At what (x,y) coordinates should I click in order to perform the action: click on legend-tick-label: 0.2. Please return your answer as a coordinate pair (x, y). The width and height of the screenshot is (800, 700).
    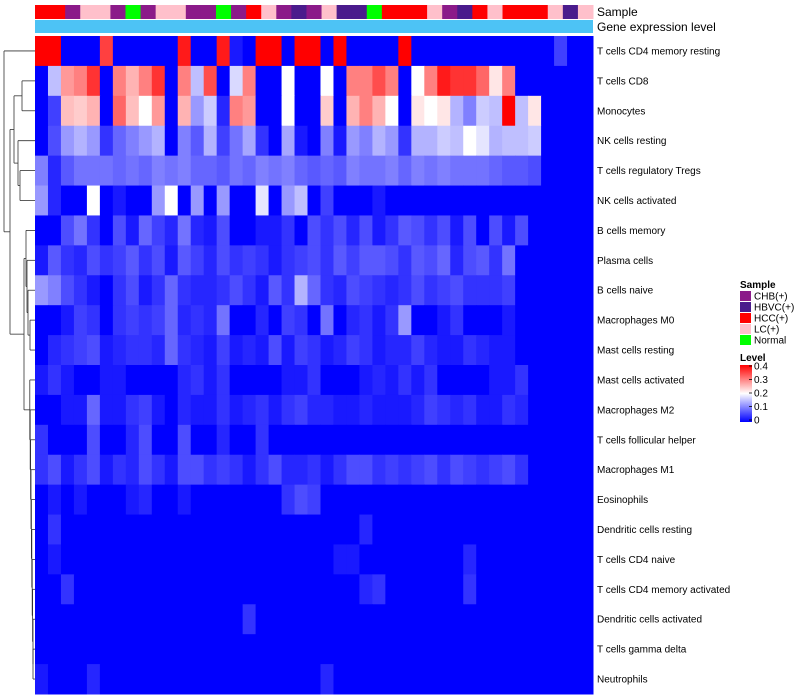
    Looking at the image, I should click on (761, 394).